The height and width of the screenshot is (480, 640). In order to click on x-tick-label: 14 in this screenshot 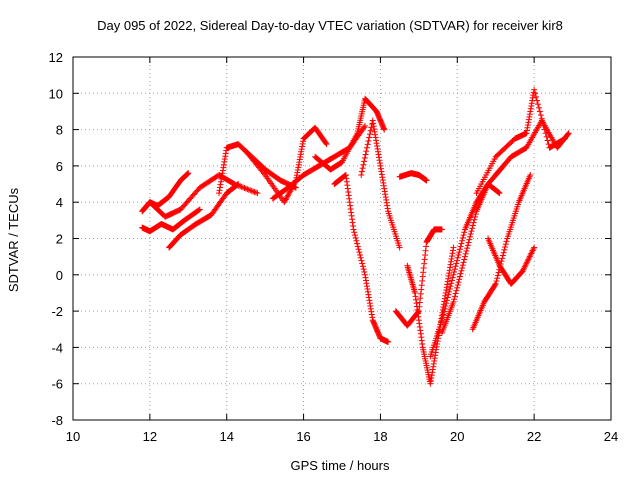, I will do `click(226, 436)`.